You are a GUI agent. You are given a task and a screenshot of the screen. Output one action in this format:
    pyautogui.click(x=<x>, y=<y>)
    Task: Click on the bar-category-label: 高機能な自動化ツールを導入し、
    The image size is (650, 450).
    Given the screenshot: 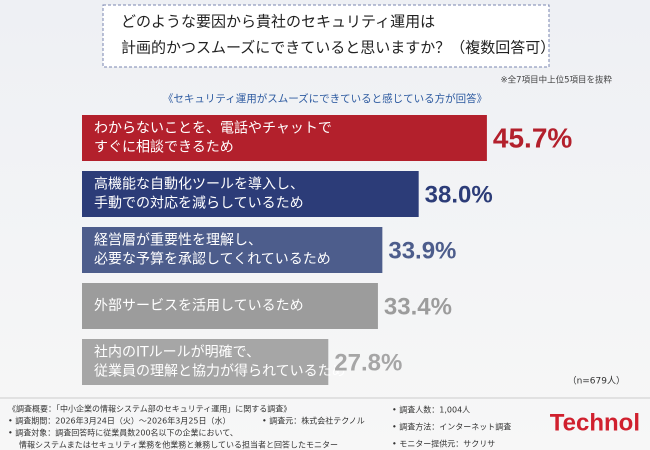 What is the action you would take?
    pyautogui.click(x=199, y=184)
    